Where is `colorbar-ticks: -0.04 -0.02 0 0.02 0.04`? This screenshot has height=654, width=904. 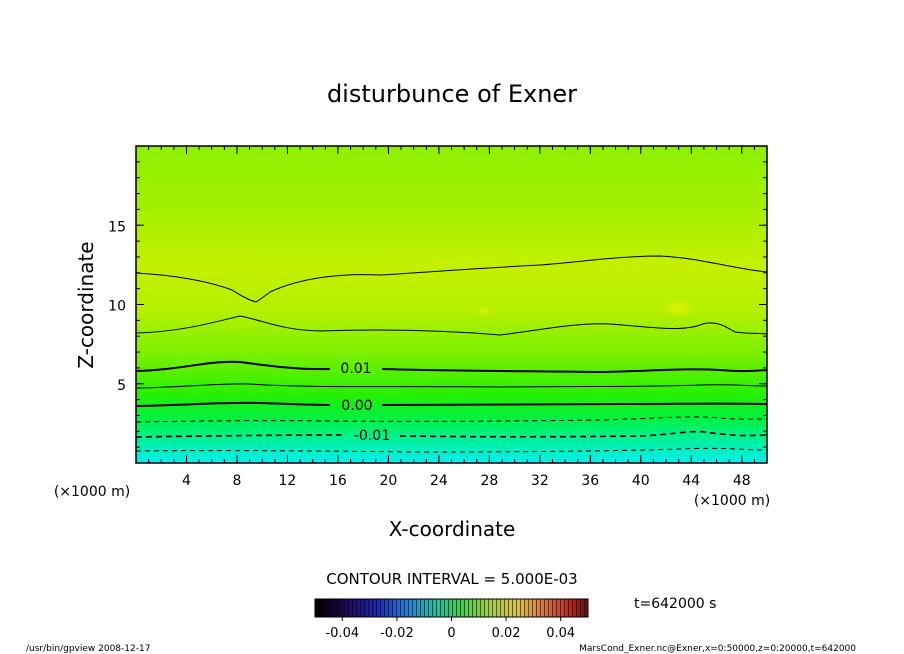 colorbar-ticks: -0.04 -0.02 0 0.02 0.04 is located at coordinates (450, 629).